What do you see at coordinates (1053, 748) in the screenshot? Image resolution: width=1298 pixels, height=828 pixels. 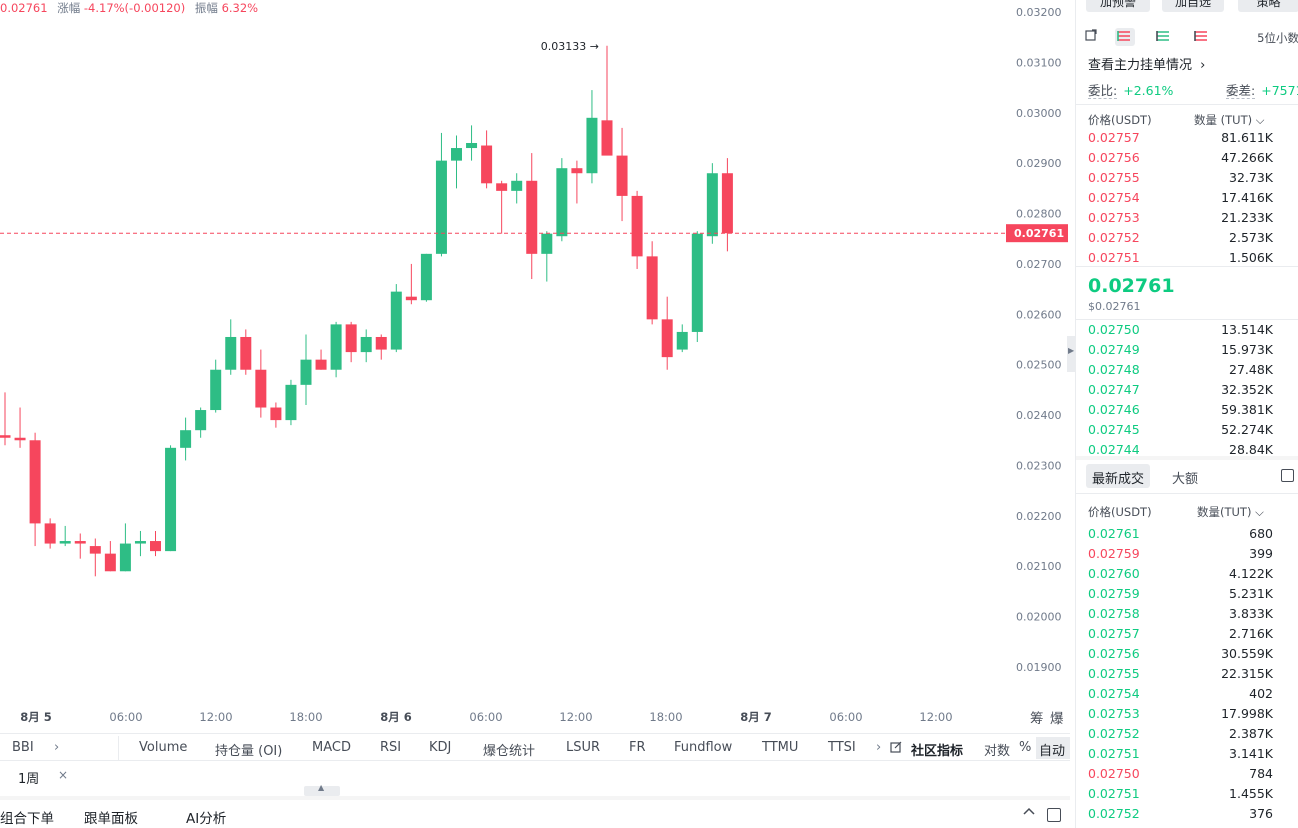 I see `auto-scale-toggle: 自动` at bounding box center [1053, 748].